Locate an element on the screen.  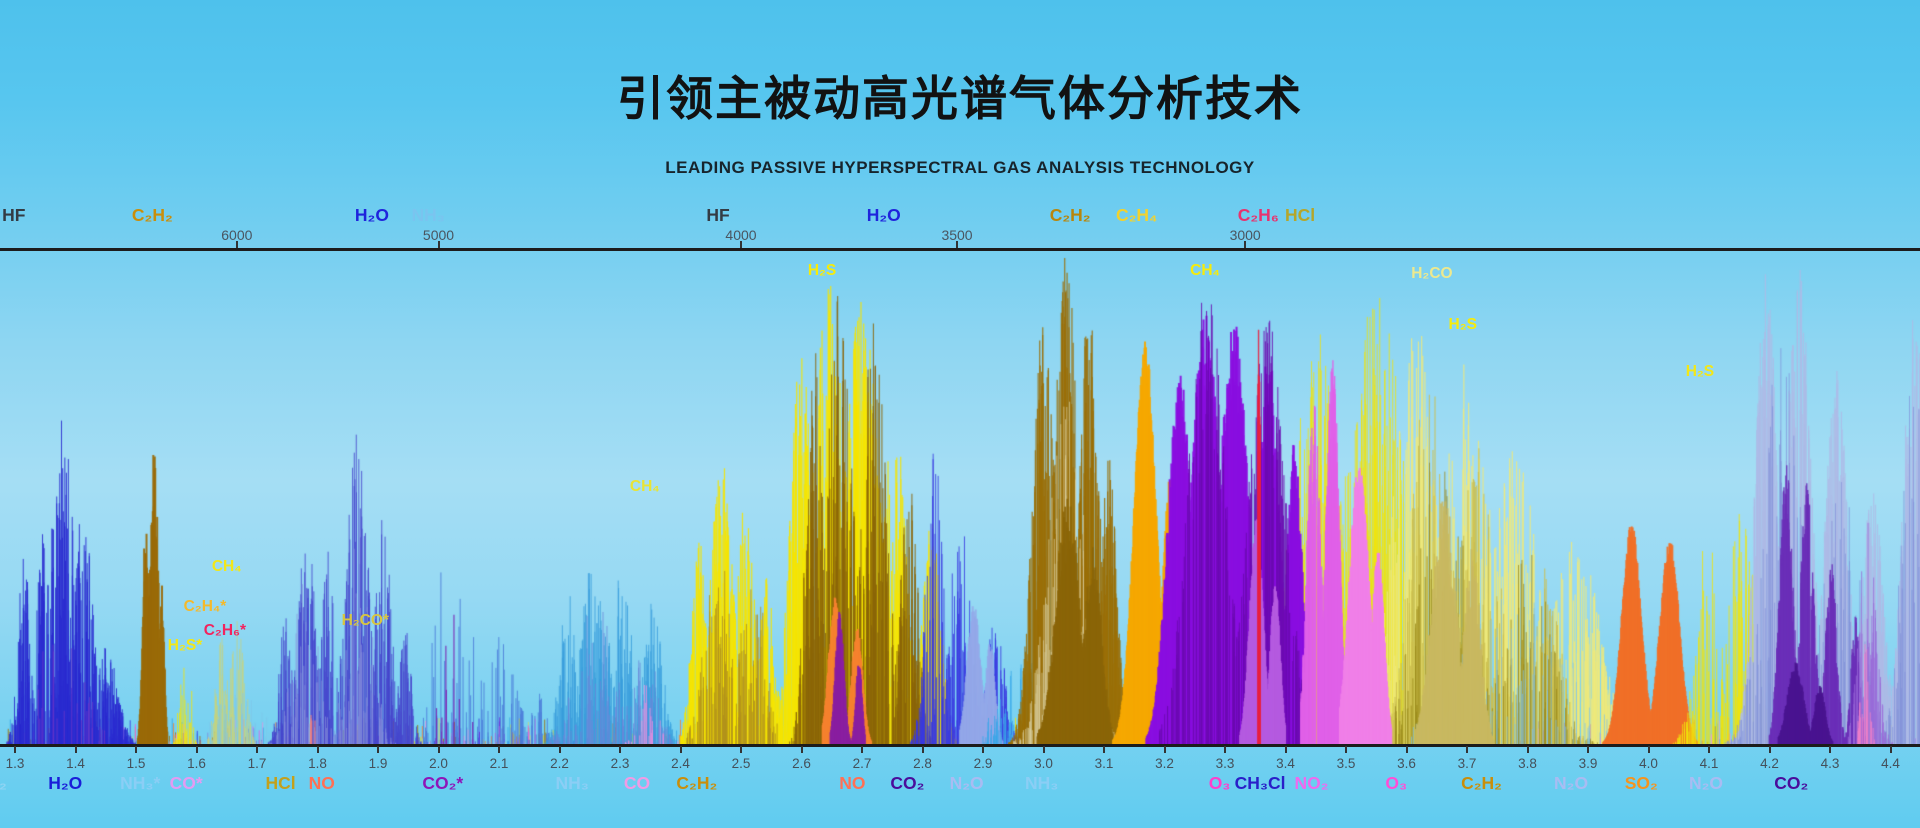
bottom-gas-label: CO₂* is located at coordinates (443, 783).